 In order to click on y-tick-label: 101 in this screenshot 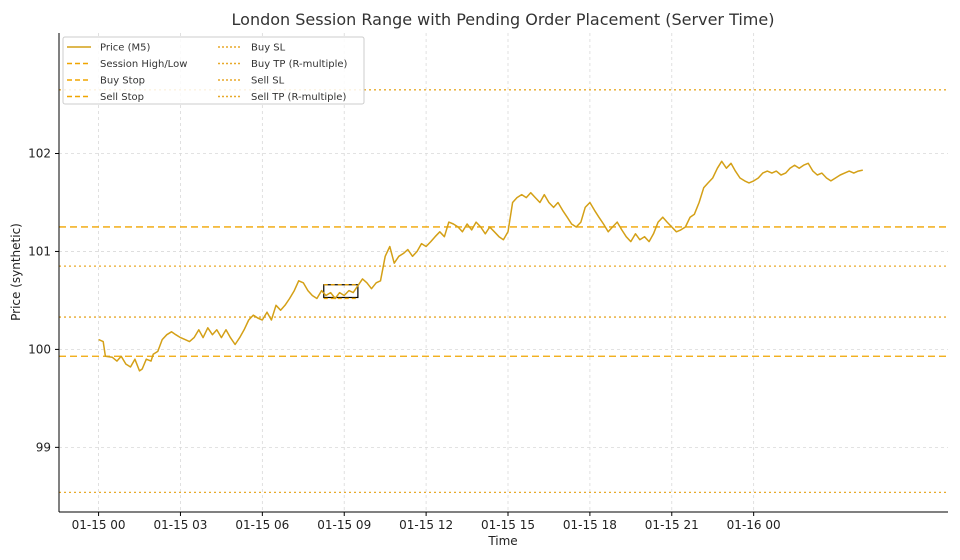, I will do `click(39, 251)`.